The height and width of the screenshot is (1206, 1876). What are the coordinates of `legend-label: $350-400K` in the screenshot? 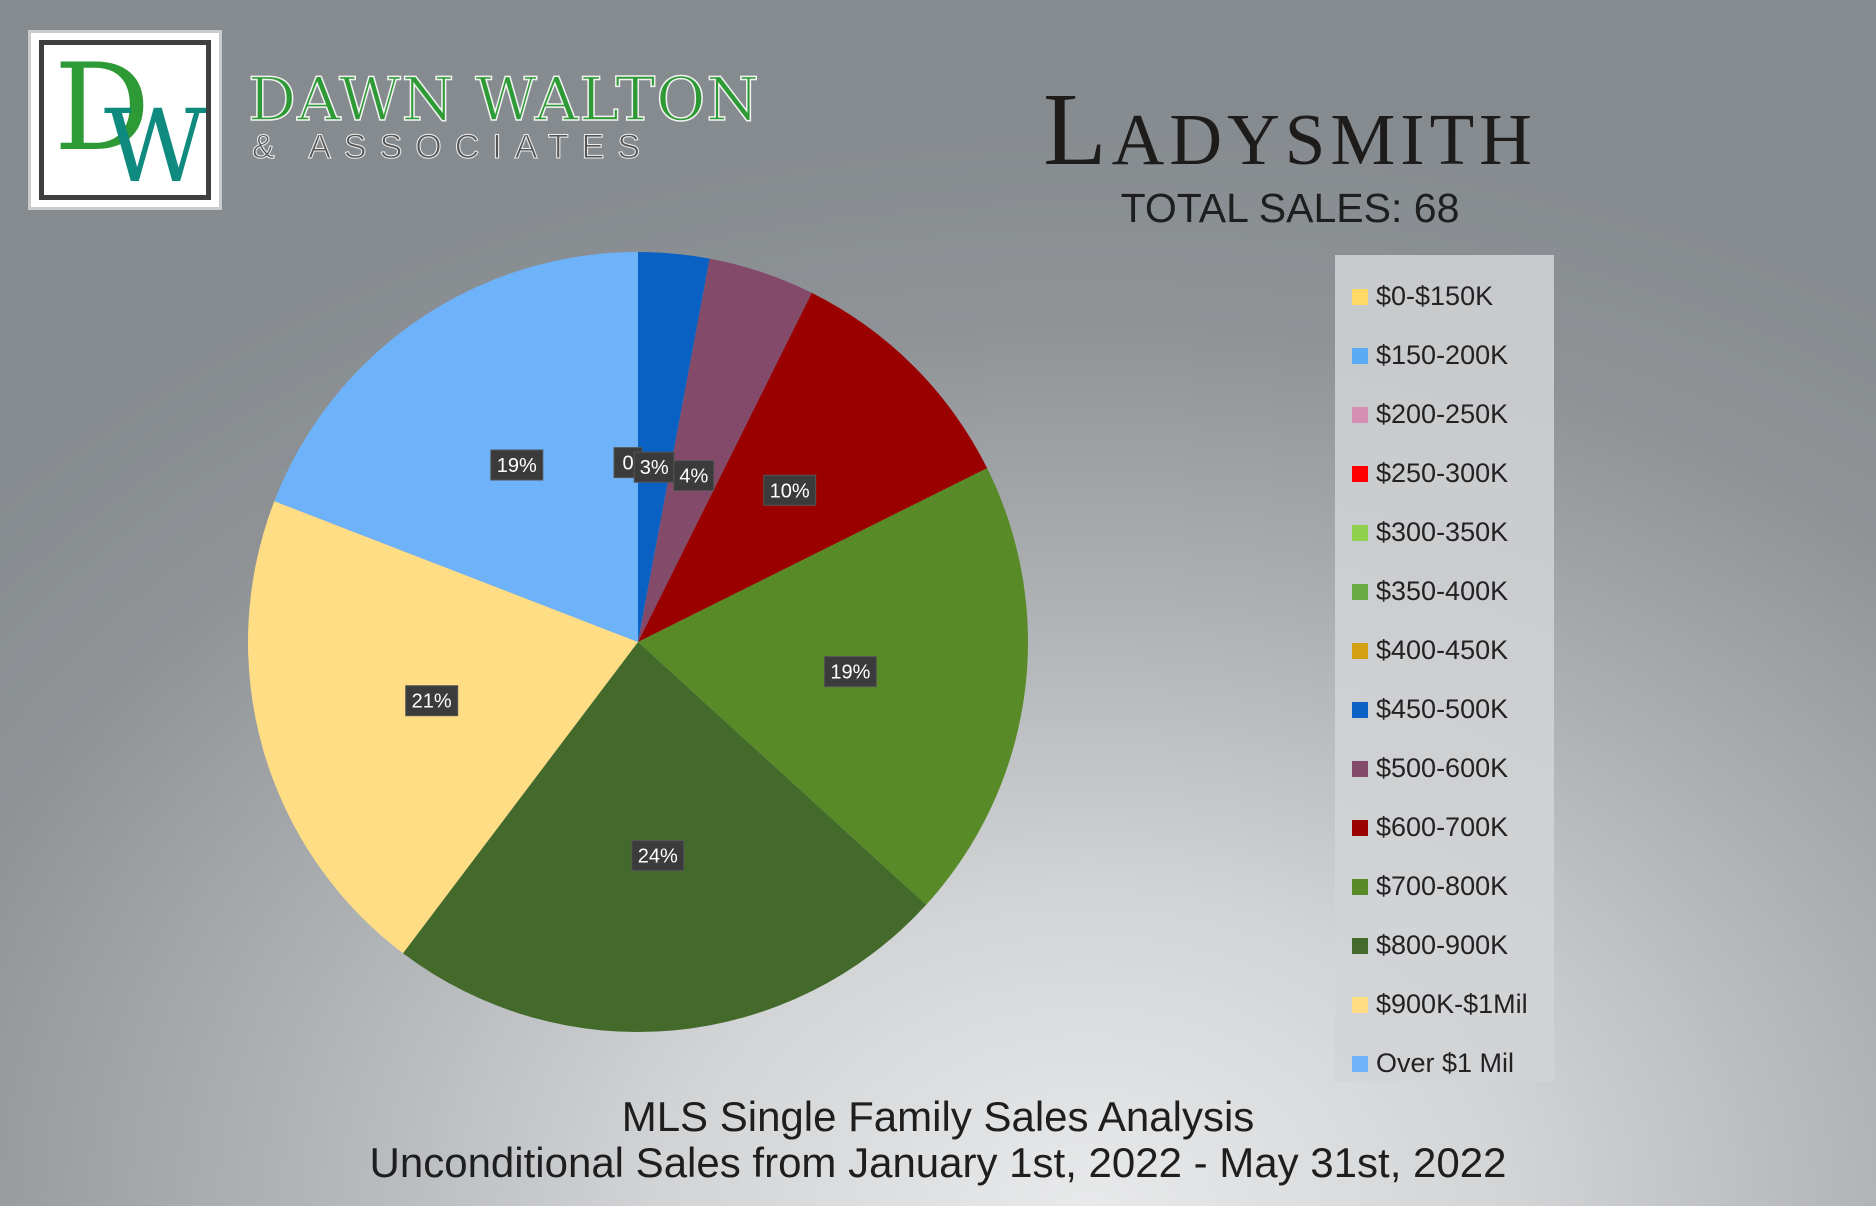 It's located at (1442, 591).